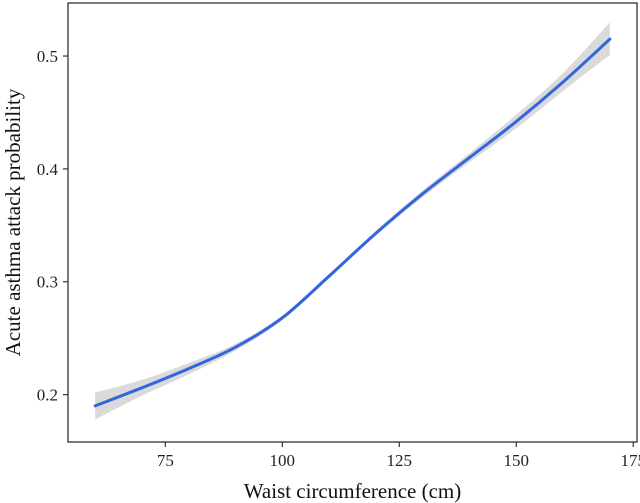  What do you see at coordinates (283, 460) in the screenshot?
I see `x-tick-label: 100` at bounding box center [283, 460].